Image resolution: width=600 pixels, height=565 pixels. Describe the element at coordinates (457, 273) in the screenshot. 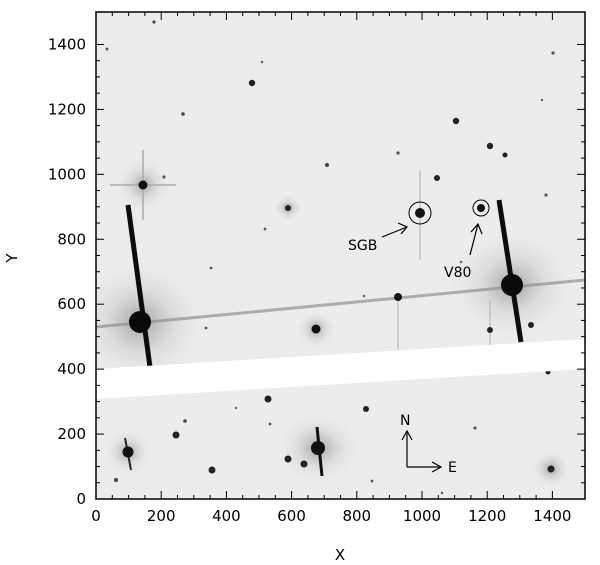

I see `v80-label: V80` at that location.